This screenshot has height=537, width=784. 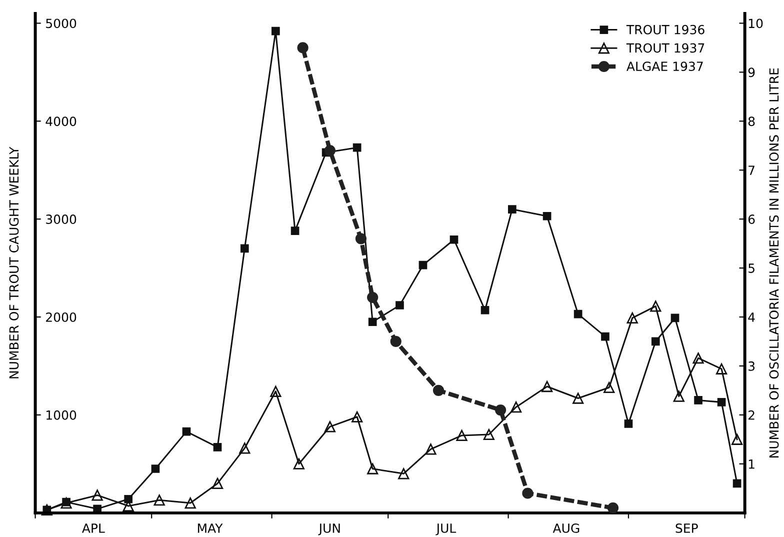 I want to click on x-tick-label: AUG, so click(x=566, y=528).